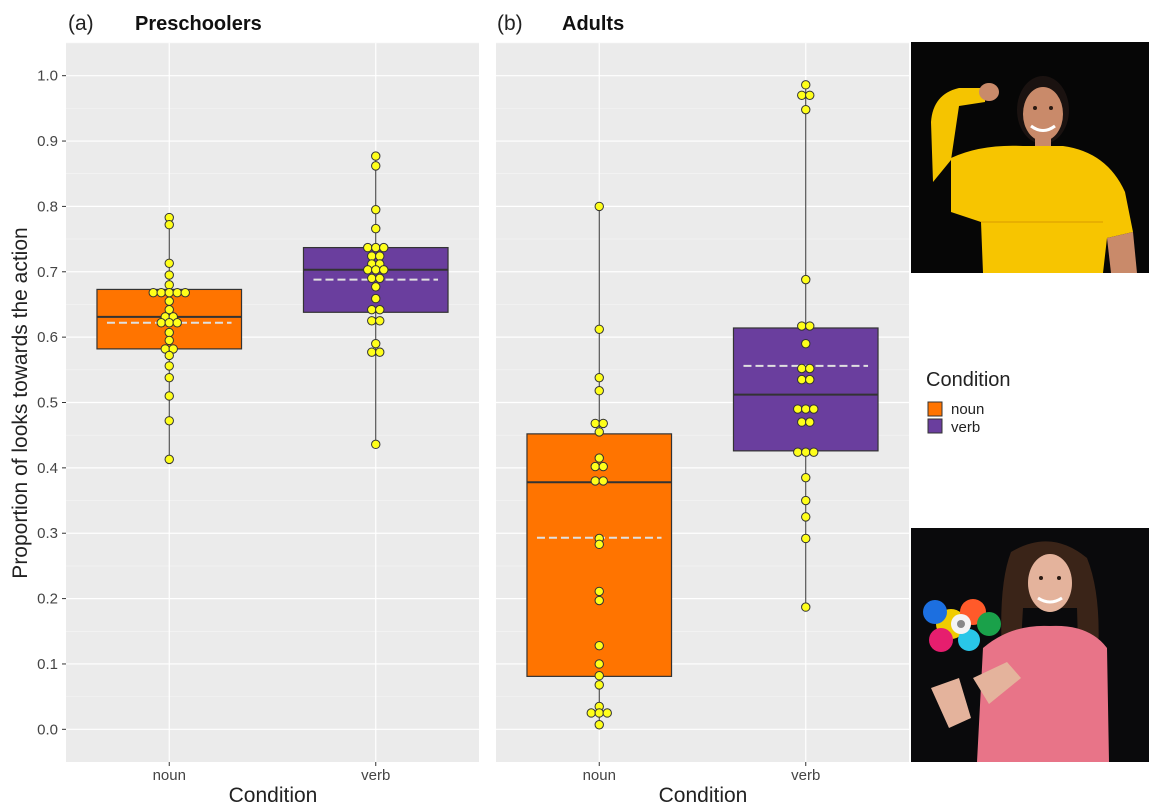 This screenshot has width=1149, height=807. What do you see at coordinates (20, 402) in the screenshot?
I see `y-axis-label: Proportion of looks towards the action` at bounding box center [20, 402].